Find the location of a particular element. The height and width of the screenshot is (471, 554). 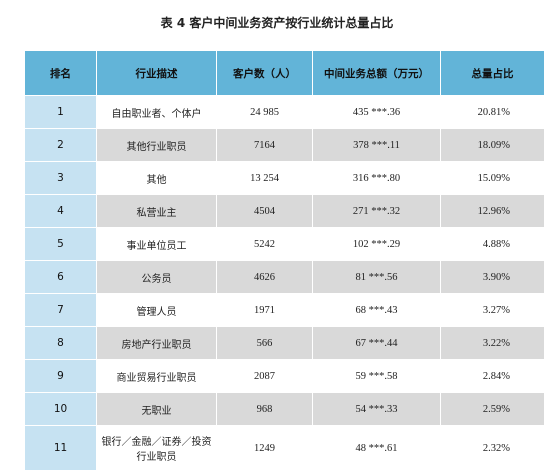

customers-cell: 24 985 is located at coordinates (264, 112).